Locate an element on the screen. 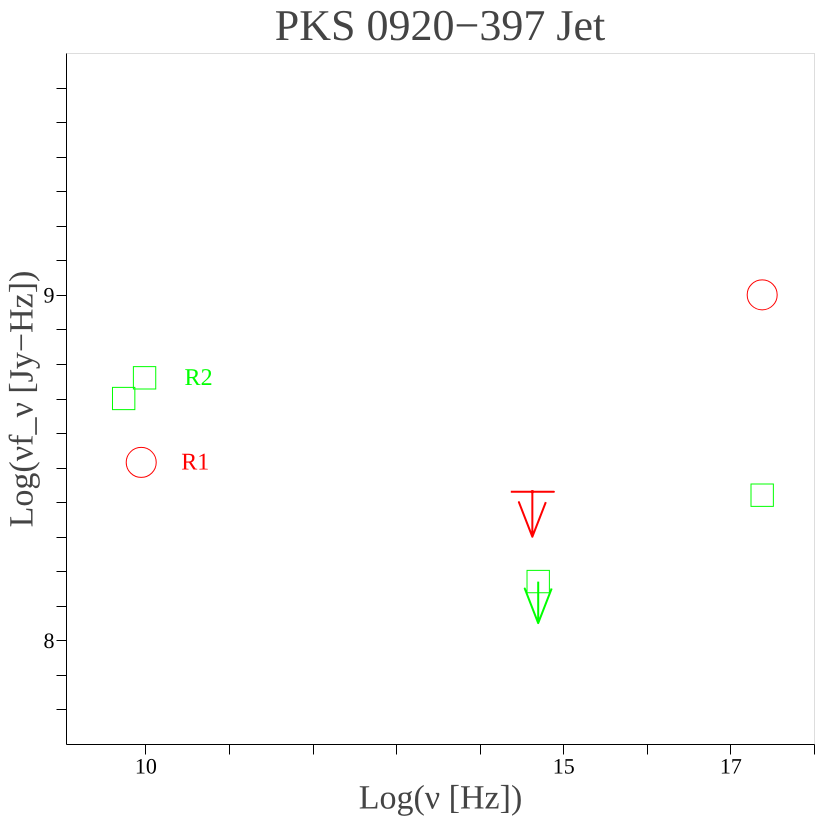  y-tick-label: 8 is located at coordinates (49, 640).